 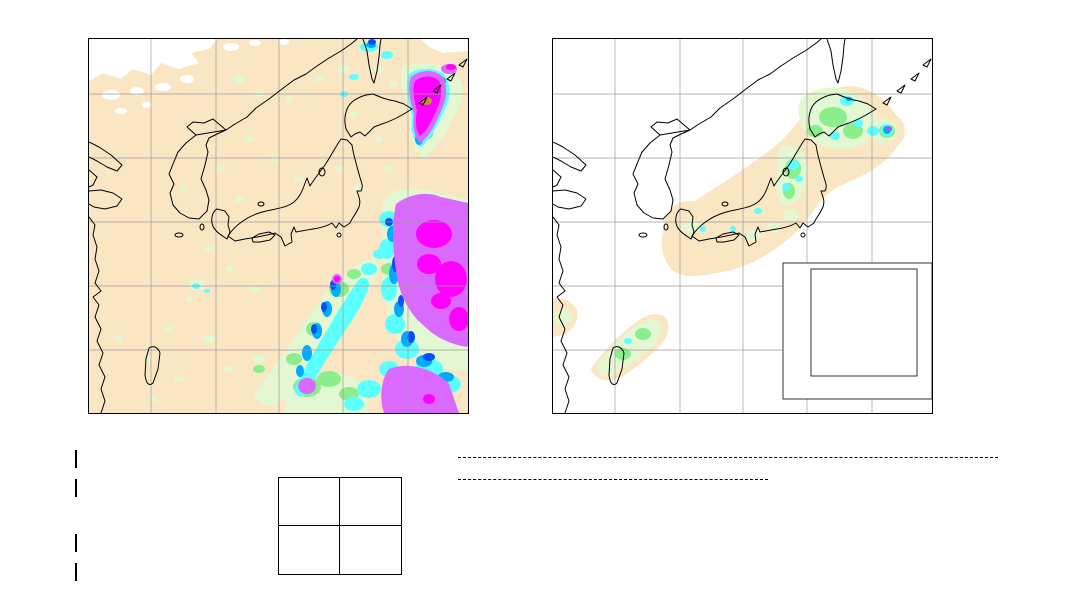 What do you see at coordinates (309, 550) in the screenshot?
I see `contingency-cell-yn` at bounding box center [309, 550].